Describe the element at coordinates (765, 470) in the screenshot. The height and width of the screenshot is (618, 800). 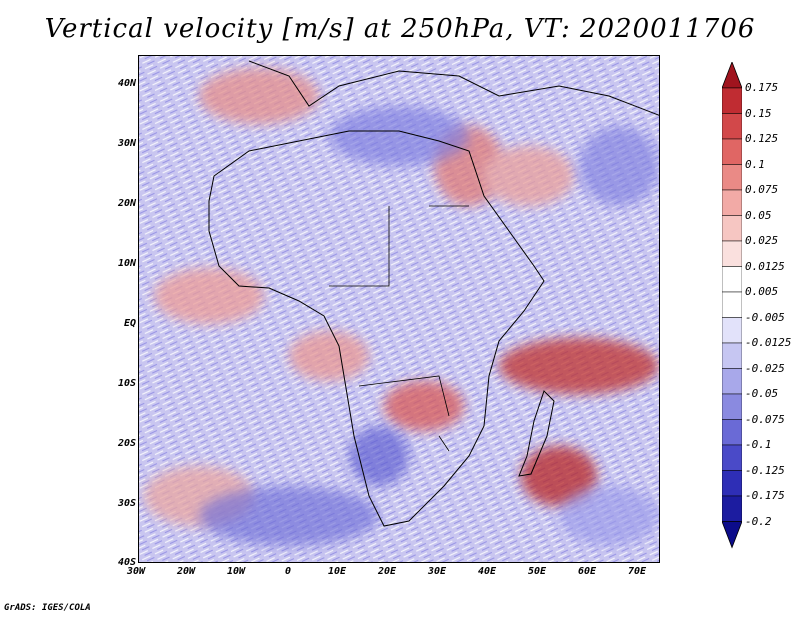
I see `colorbar-level-label: -0.125` at that location.